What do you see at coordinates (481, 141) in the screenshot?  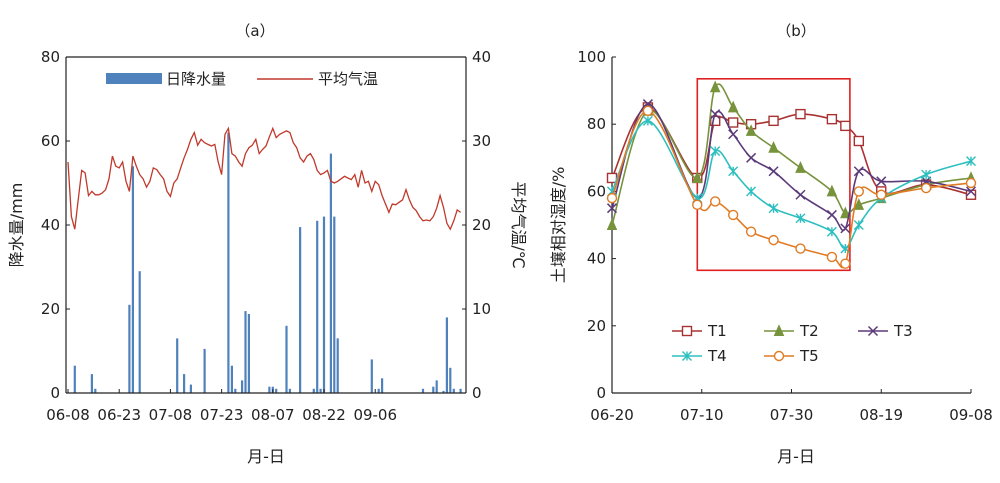 I see `right-y-tick-label: 30` at bounding box center [481, 141].